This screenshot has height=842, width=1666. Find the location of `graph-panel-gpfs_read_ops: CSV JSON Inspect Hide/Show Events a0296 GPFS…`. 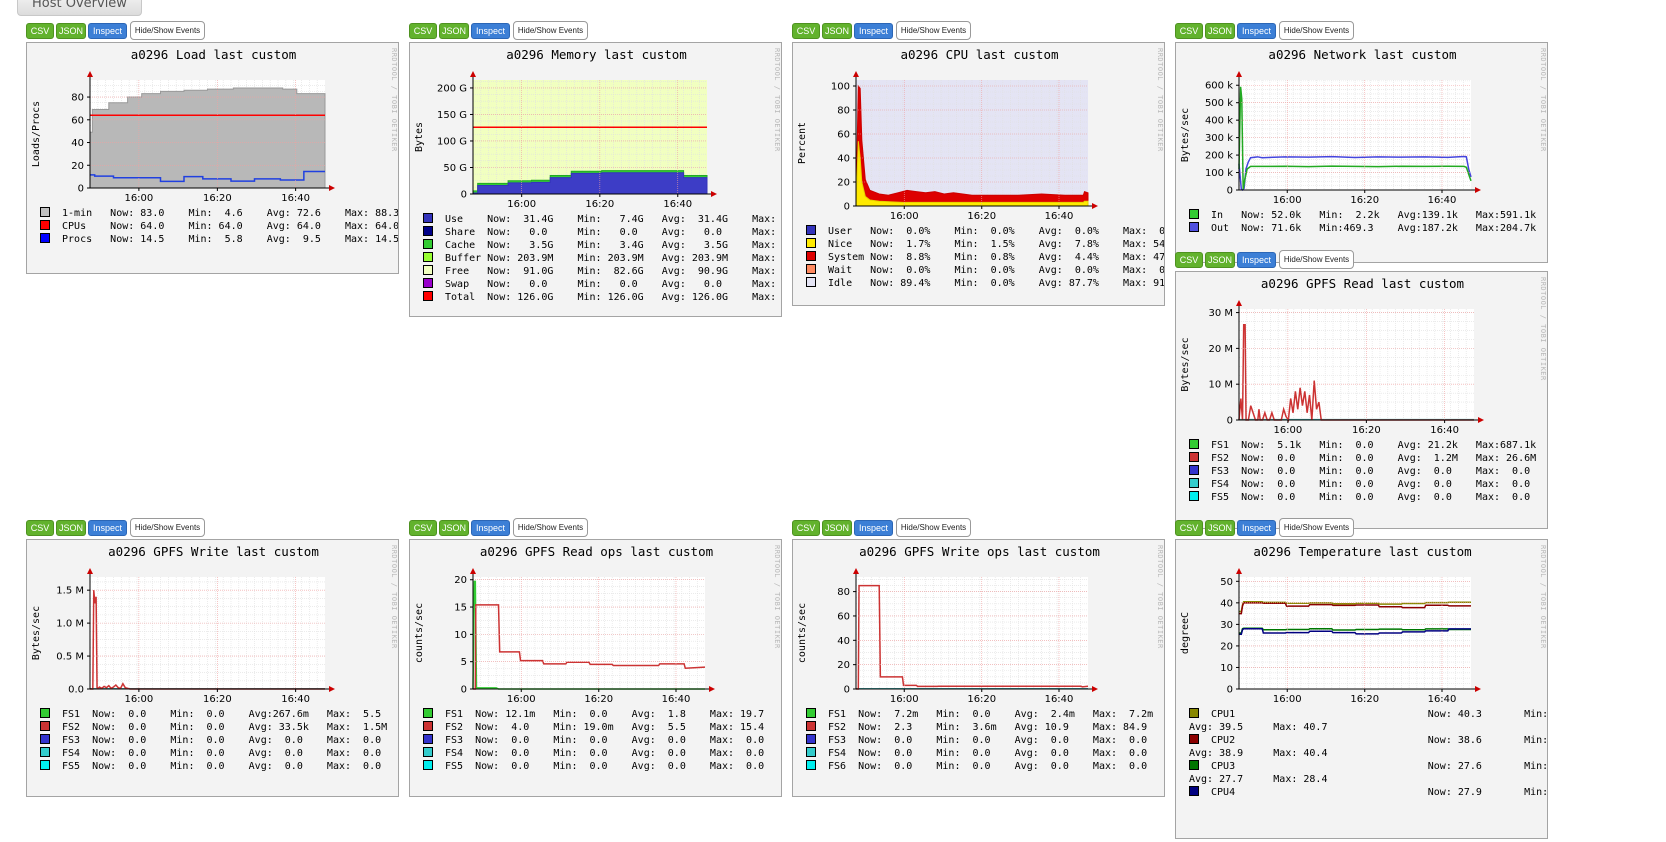

graph-panel-gpfs_read_ops: CSV JSON Inspect Hide/Show Events a0296 GPFS… is located at coordinates (595, 657).